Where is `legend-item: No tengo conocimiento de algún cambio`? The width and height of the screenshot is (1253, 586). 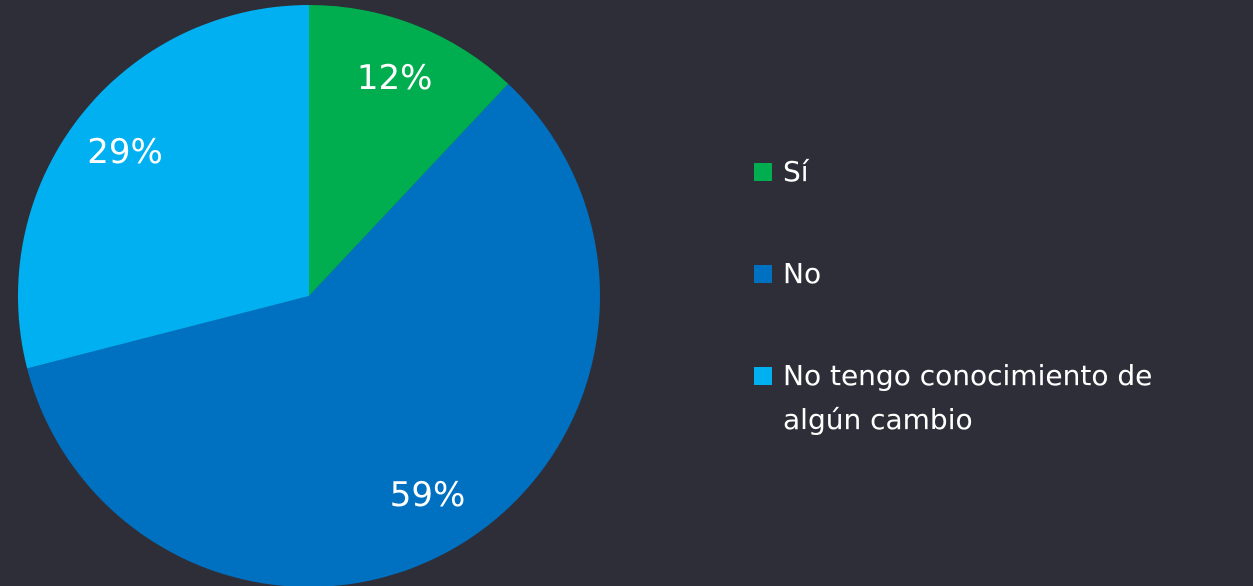 legend-item: No tengo conocimiento de algún cambio is located at coordinates (994, 398).